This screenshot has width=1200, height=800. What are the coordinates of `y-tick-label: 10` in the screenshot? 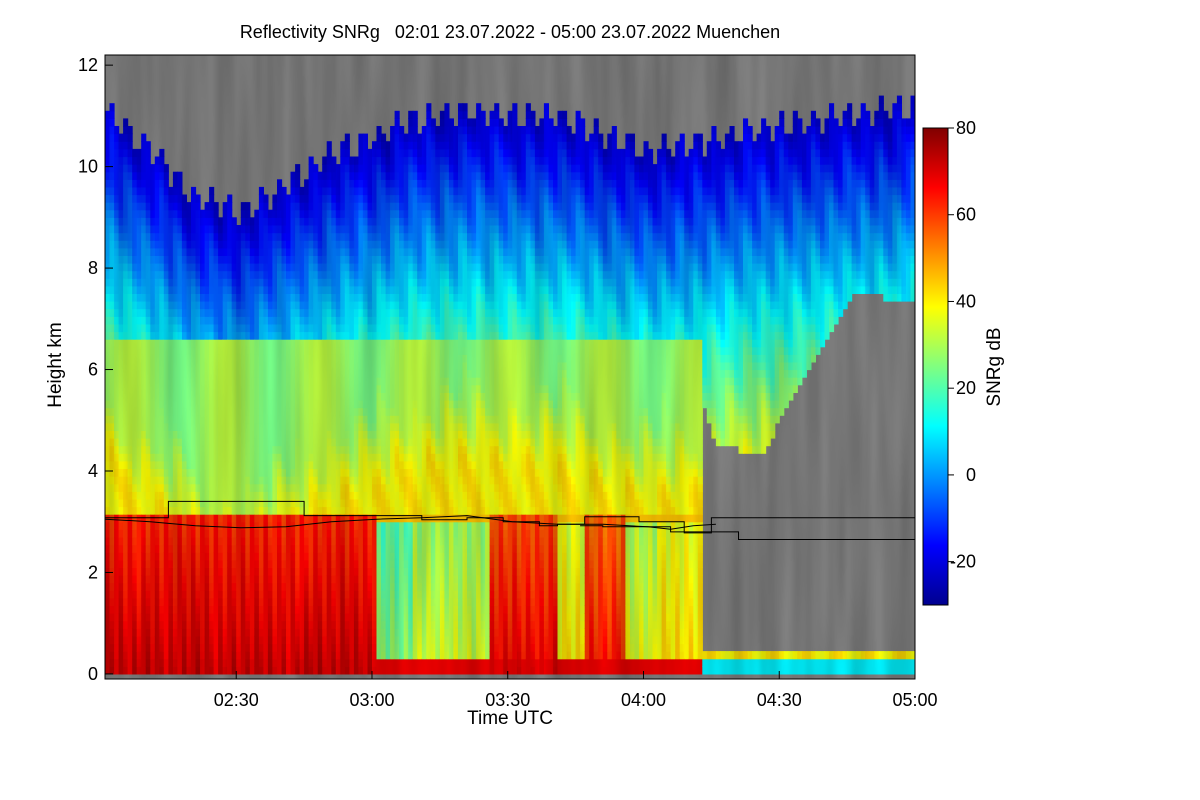 It's located at (88, 167).